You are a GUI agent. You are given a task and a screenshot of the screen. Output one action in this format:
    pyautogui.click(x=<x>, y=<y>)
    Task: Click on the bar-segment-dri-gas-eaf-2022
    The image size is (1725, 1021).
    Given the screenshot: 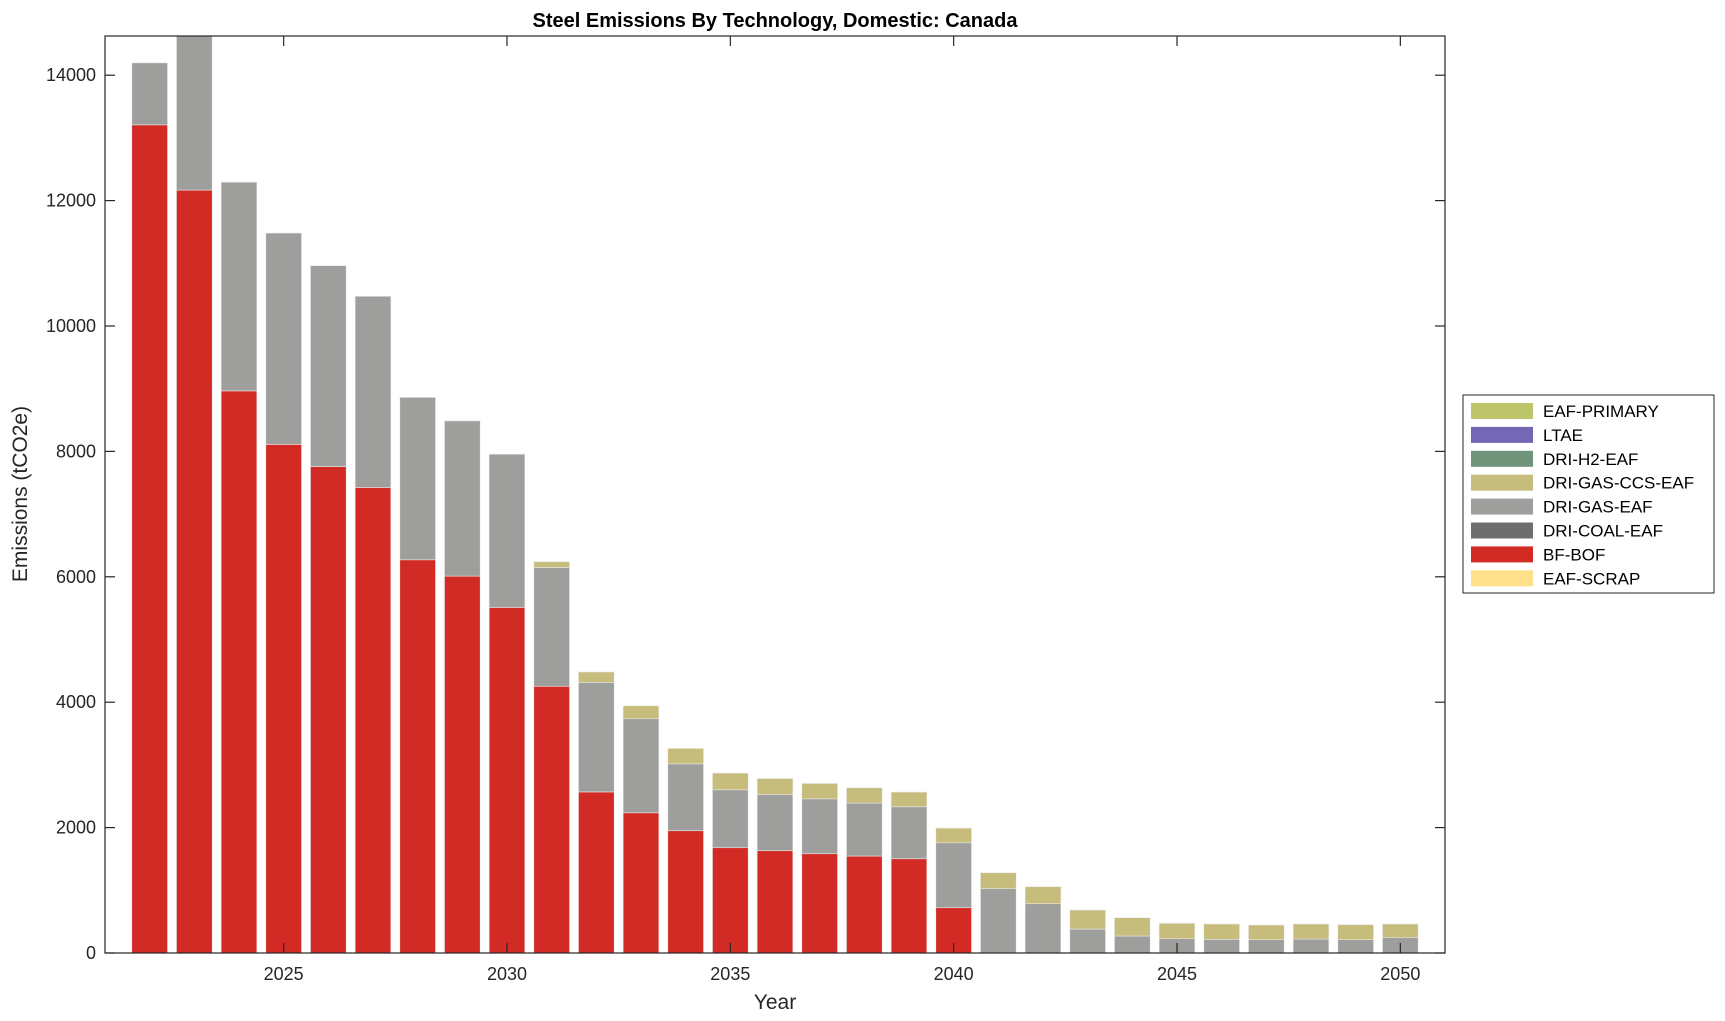 What is the action you would take?
    pyautogui.click(x=149, y=94)
    